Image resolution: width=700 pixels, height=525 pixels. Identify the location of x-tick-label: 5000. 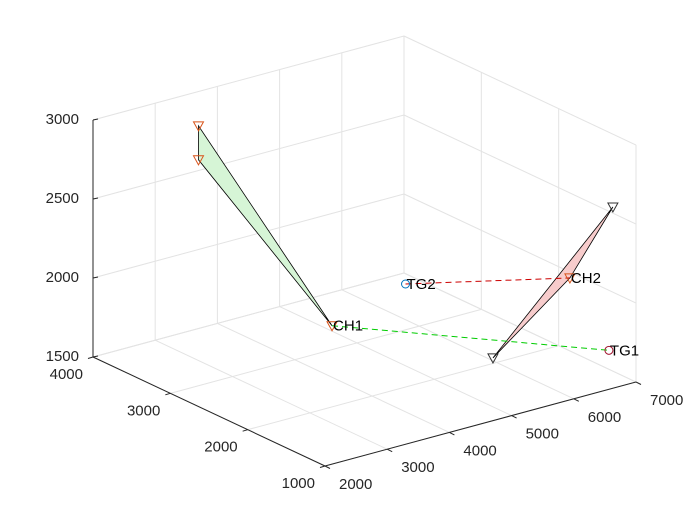
(542, 434).